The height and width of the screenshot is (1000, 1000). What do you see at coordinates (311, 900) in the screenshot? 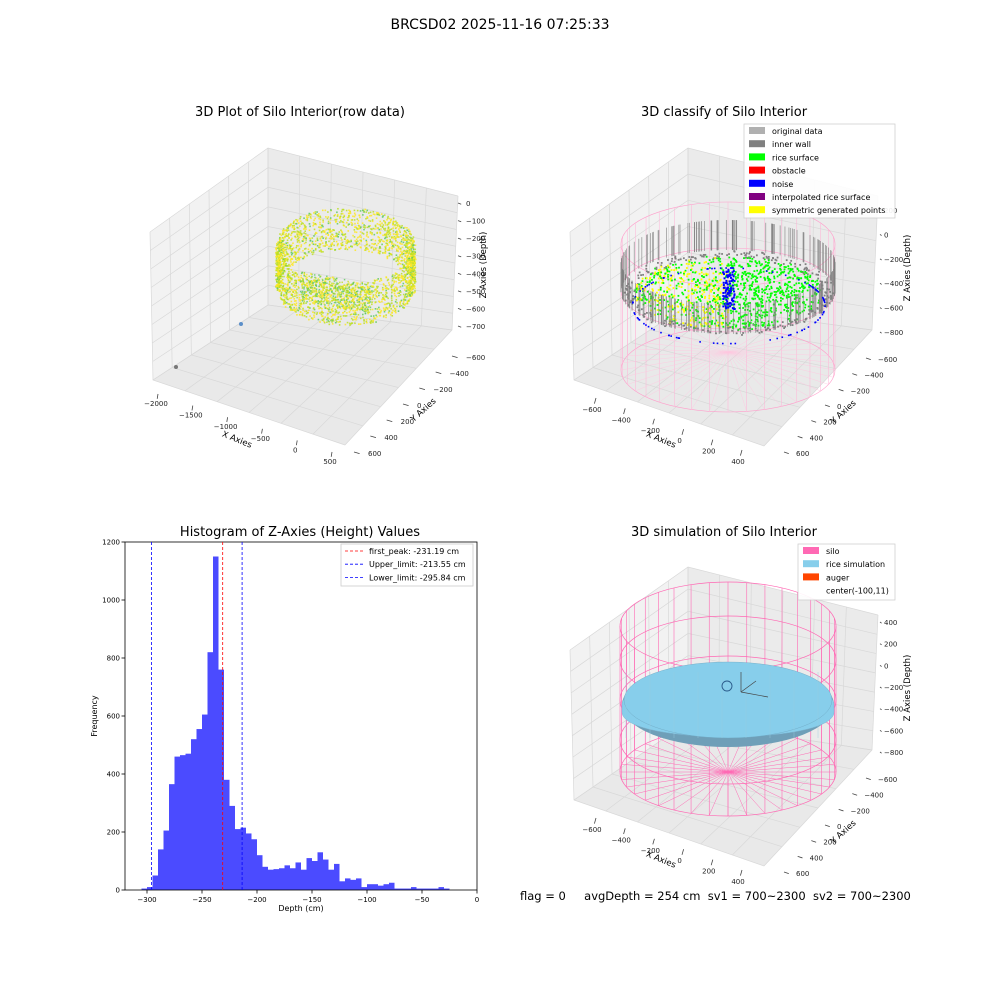
I see `panel3-x-tick-label: −150` at bounding box center [311, 900].